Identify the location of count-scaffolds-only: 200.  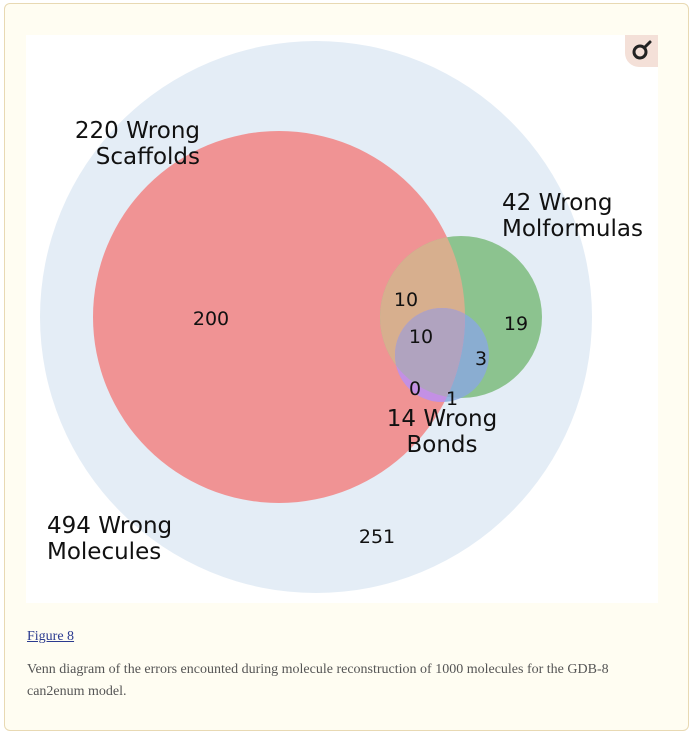
(211, 319).